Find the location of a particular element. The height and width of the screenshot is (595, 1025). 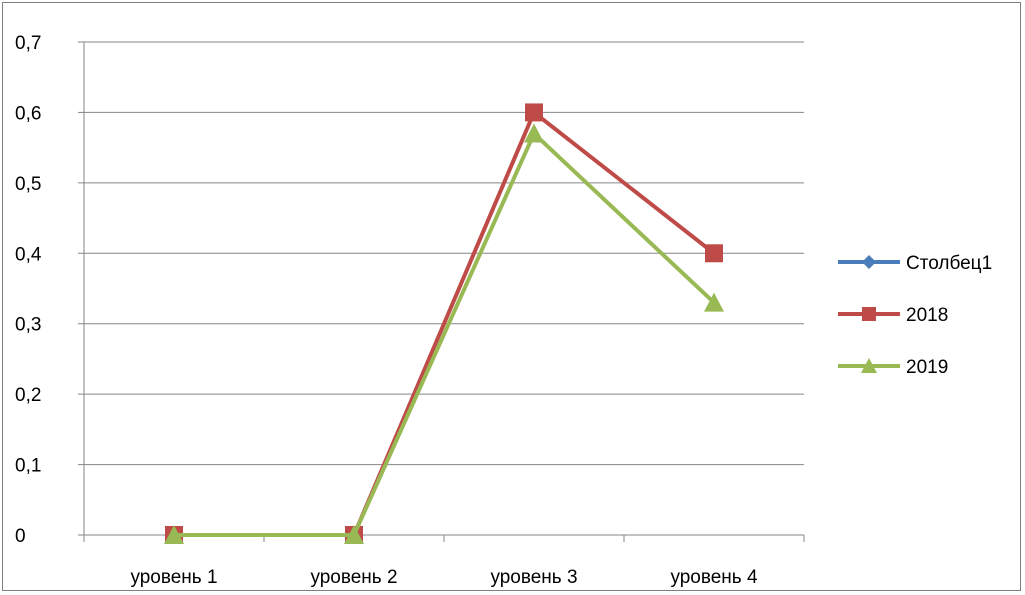

legend: Столбец1 2018 2019 is located at coordinates (915, 315).